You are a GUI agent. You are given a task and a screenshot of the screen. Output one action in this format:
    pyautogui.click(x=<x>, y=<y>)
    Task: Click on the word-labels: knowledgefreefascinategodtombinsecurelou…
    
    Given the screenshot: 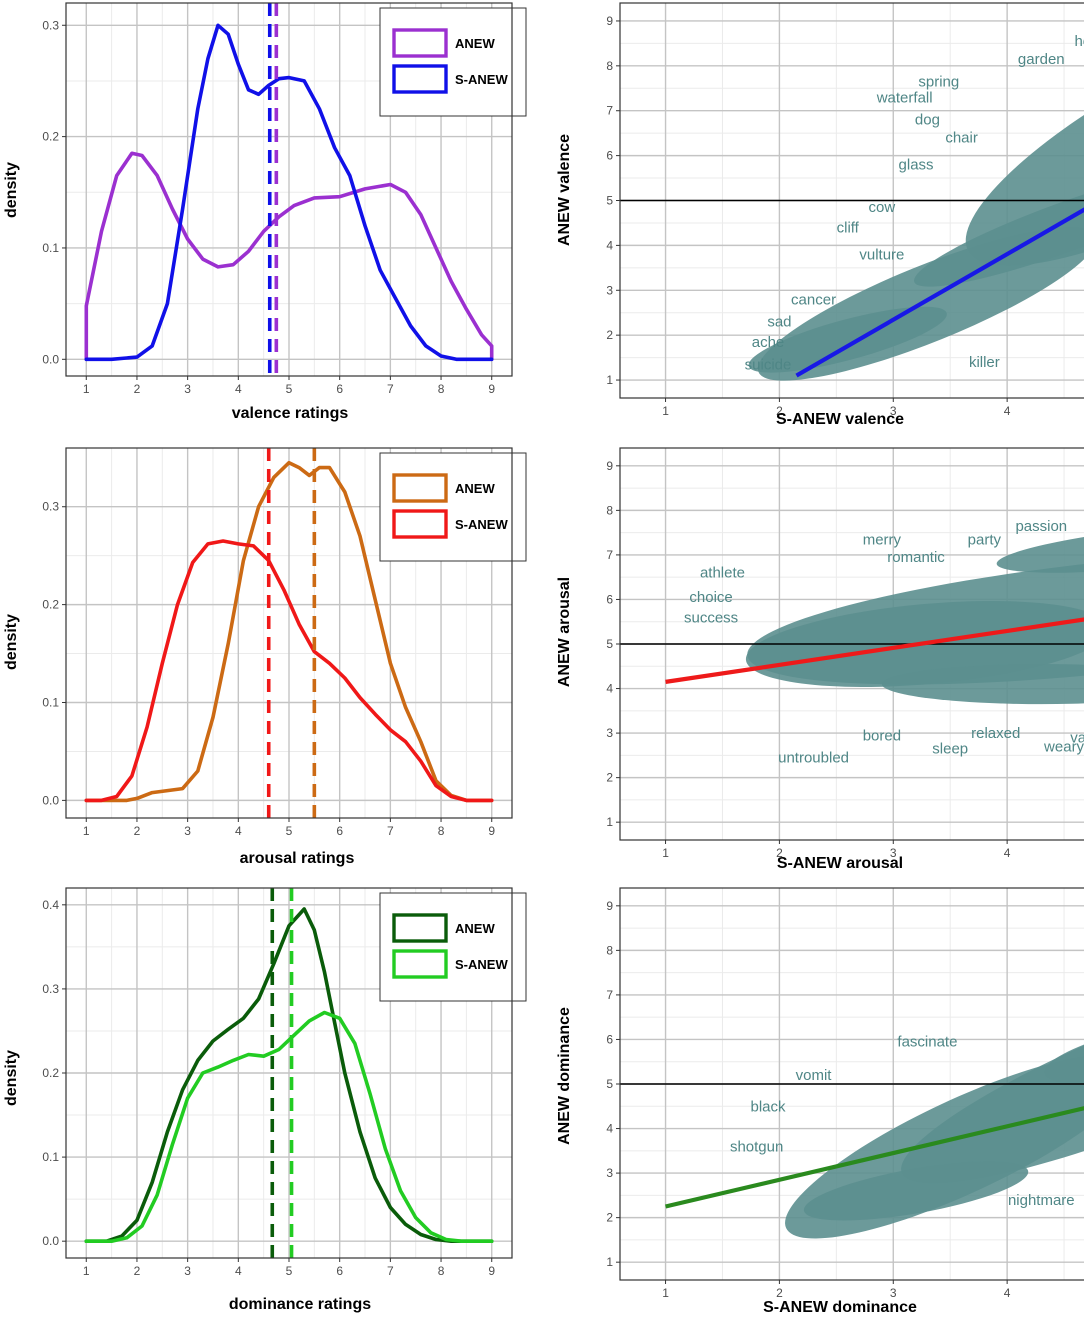 What is the action you would take?
    pyautogui.click(x=902, y=1121)
    